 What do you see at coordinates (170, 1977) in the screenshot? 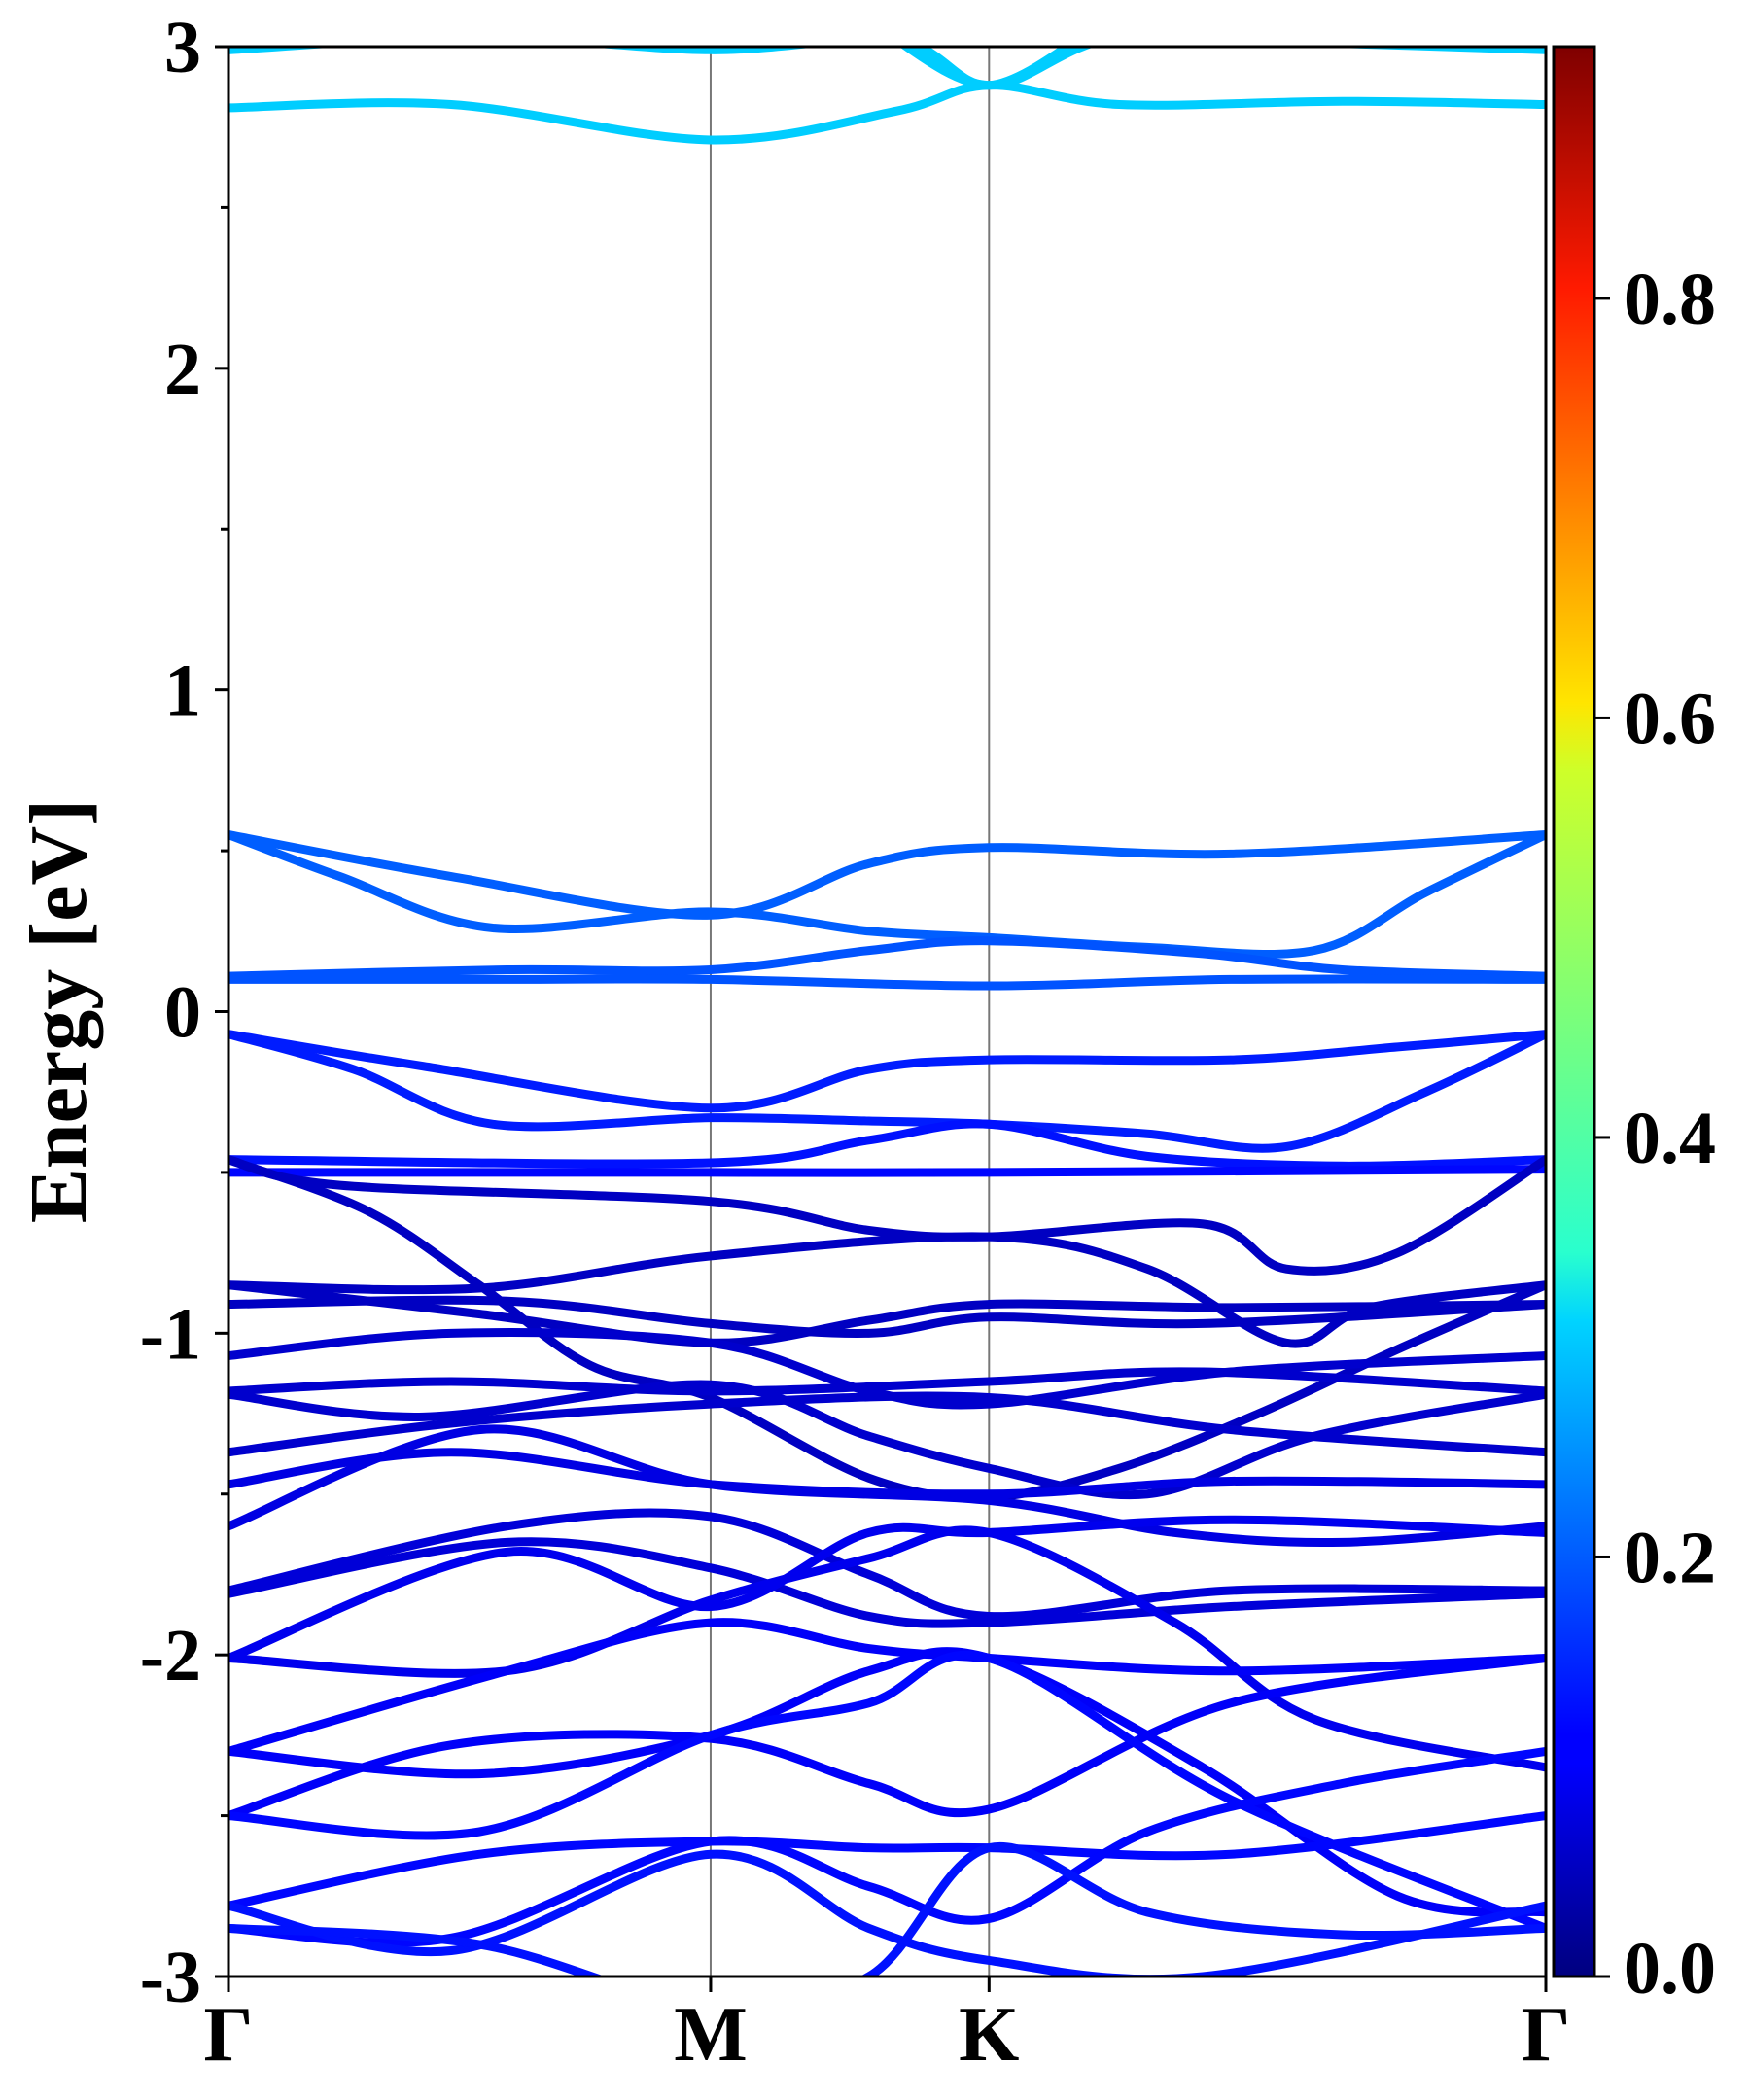
I see `y-tick-label: -3` at bounding box center [170, 1977].